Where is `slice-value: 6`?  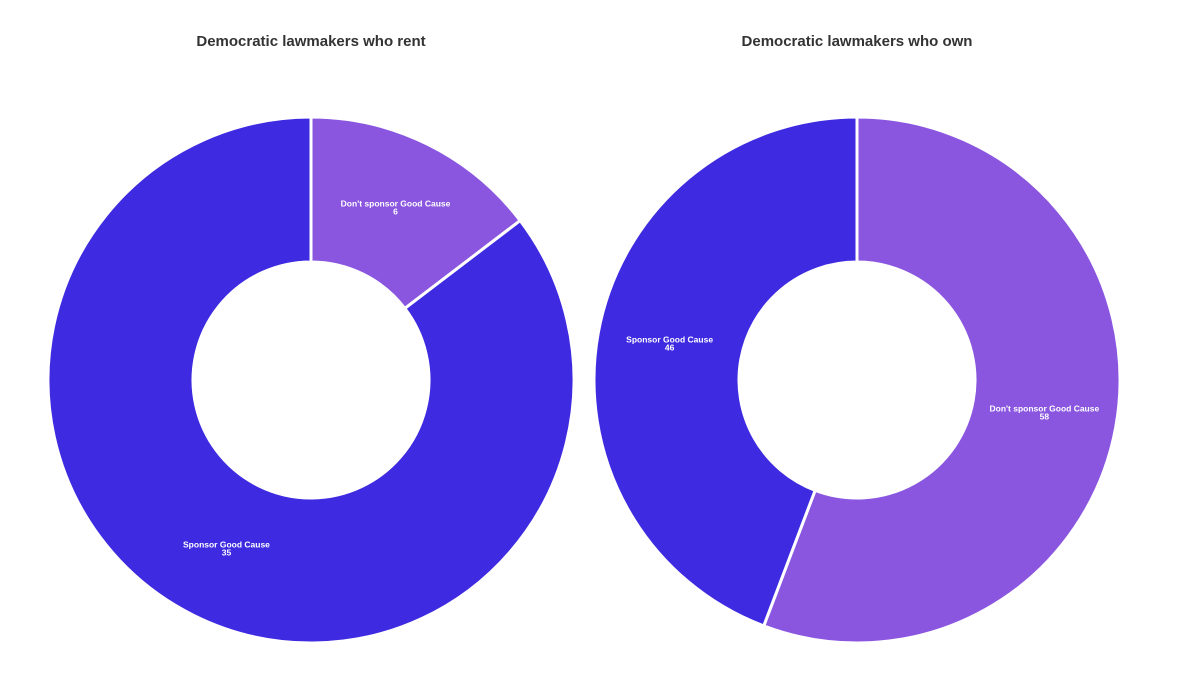 slice-value: 6 is located at coordinates (395, 211).